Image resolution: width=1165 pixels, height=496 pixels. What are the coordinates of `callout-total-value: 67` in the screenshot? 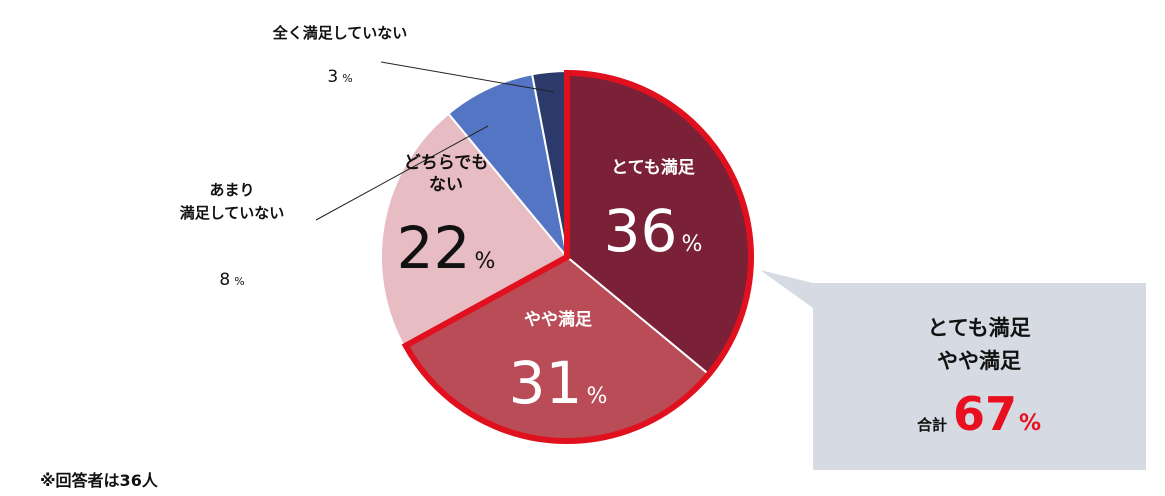 It's located at (985, 414).